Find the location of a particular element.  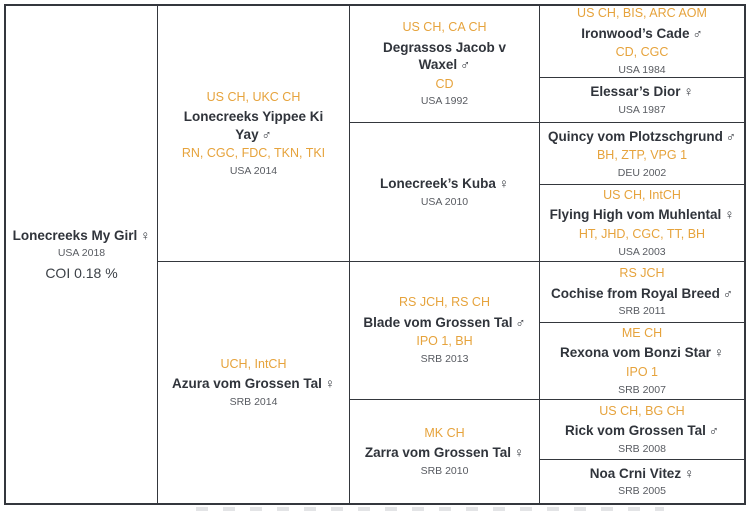

dog-name: Quincy vom Plotzschgrund ♂ is located at coordinates (642, 137).